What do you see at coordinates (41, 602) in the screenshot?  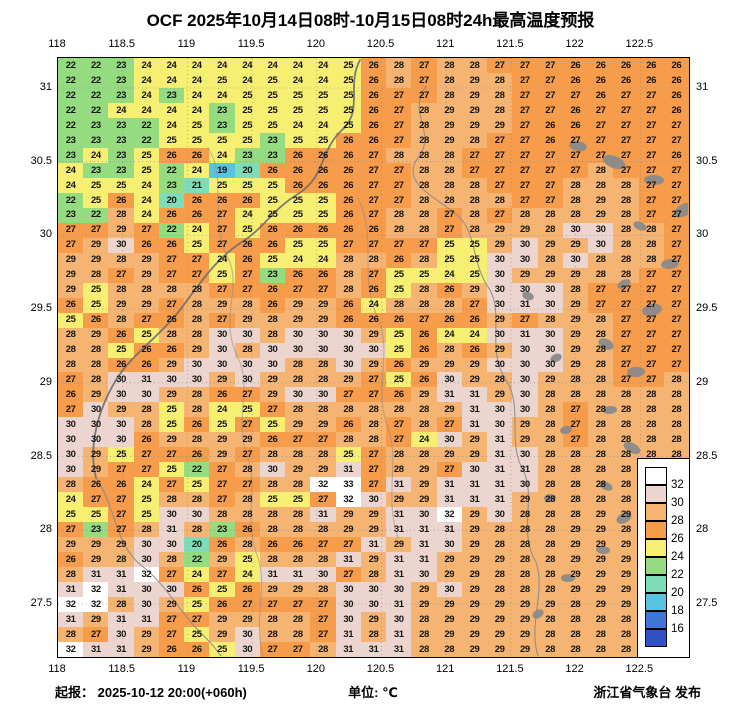 I see `latitude-tick-label: 27.5` at bounding box center [41, 602].